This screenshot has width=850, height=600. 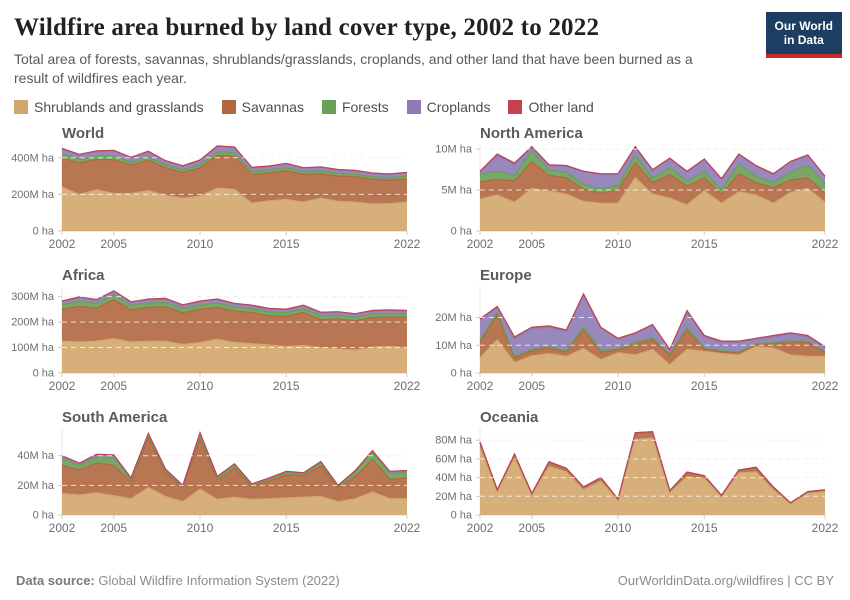 What do you see at coordinates (454, 440) in the screenshot?
I see `y-tick-label: 80M ha` at bounding box center [454, 440].